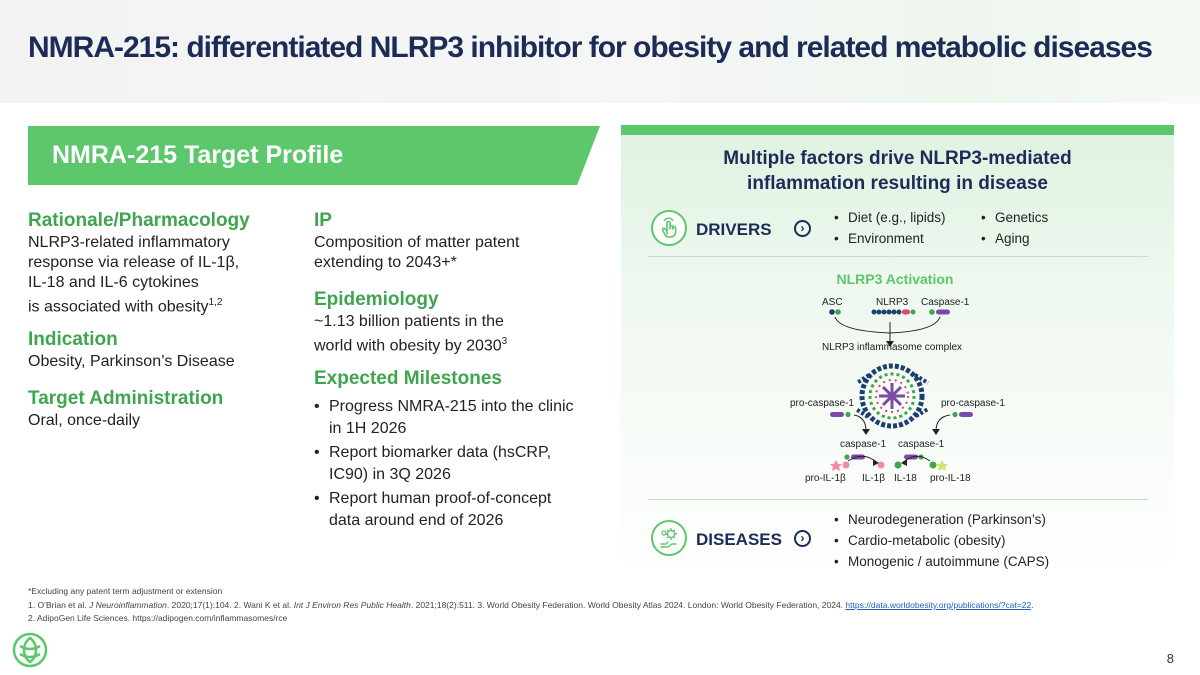  I want to click on drivers-label: DRIVERS, so click(734, 229).